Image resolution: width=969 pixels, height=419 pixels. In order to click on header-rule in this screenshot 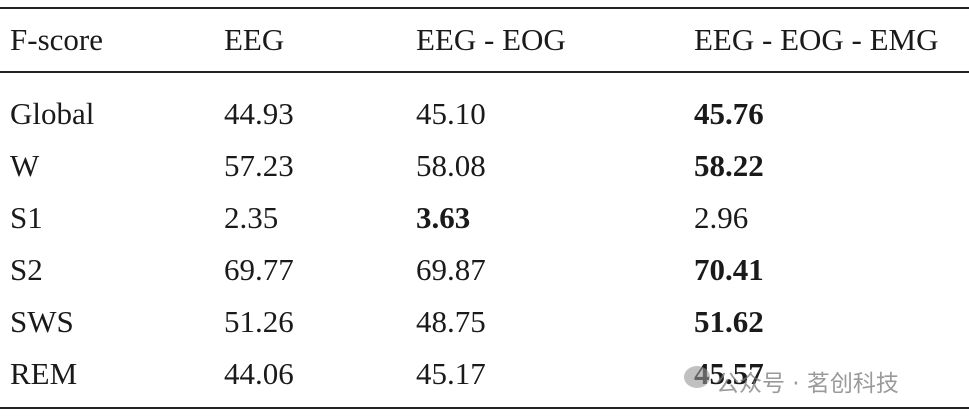, I will do `click(484, 72)`.